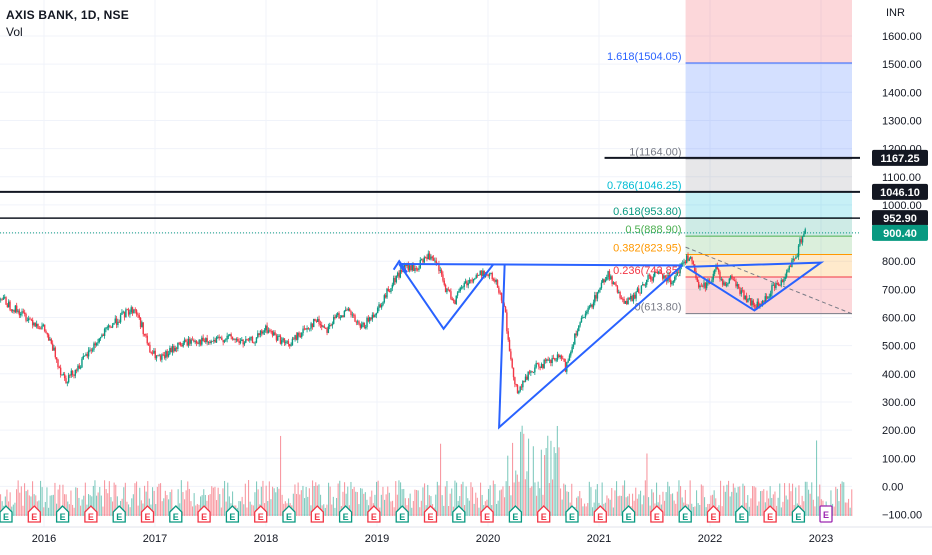 This screenshot has height=555, width=932. What do you see at coordinates (899, 159) in the screenshot?
I see `price-label-text: 1167.25` at bounding box center [899, 159].